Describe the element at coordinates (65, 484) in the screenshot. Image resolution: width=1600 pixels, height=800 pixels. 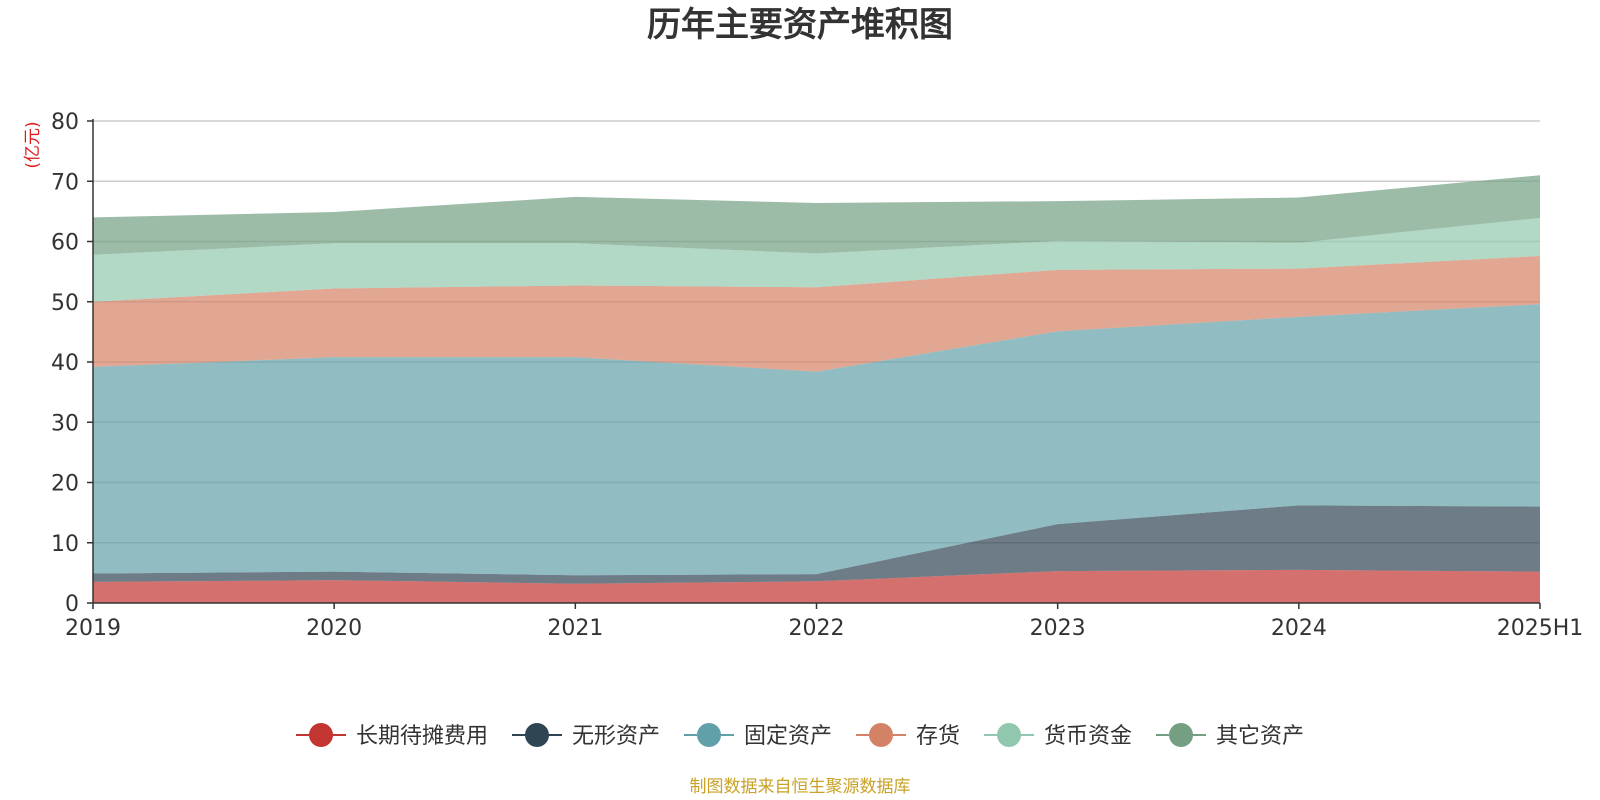
I see `y-tick-label: 20` at that location.